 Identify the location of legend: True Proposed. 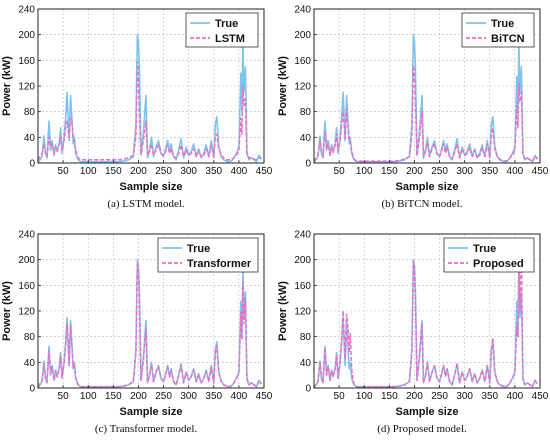
(489, 255).